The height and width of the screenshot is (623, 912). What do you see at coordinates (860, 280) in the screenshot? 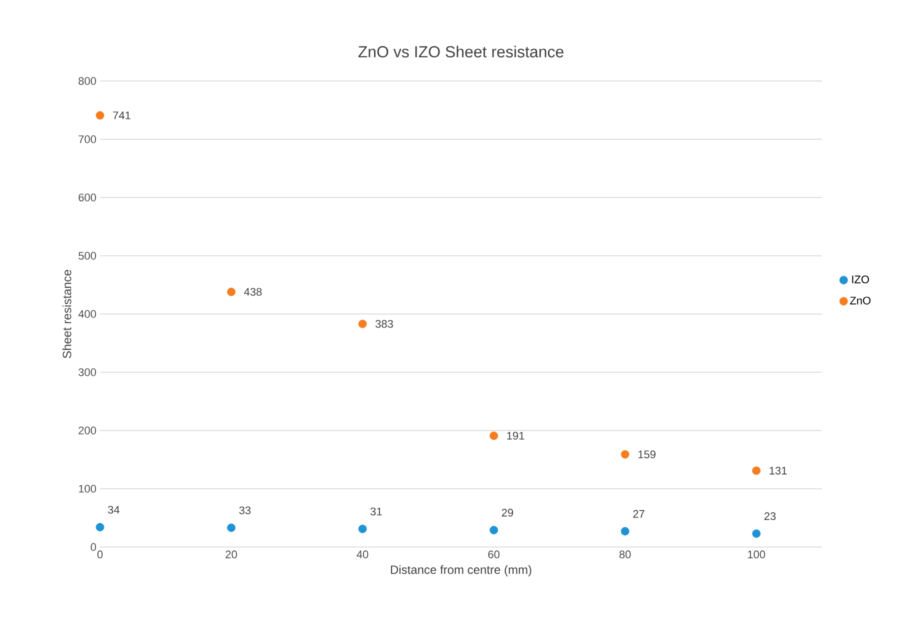
I see `legend-label: IZO` at bounding box center [860, 280].